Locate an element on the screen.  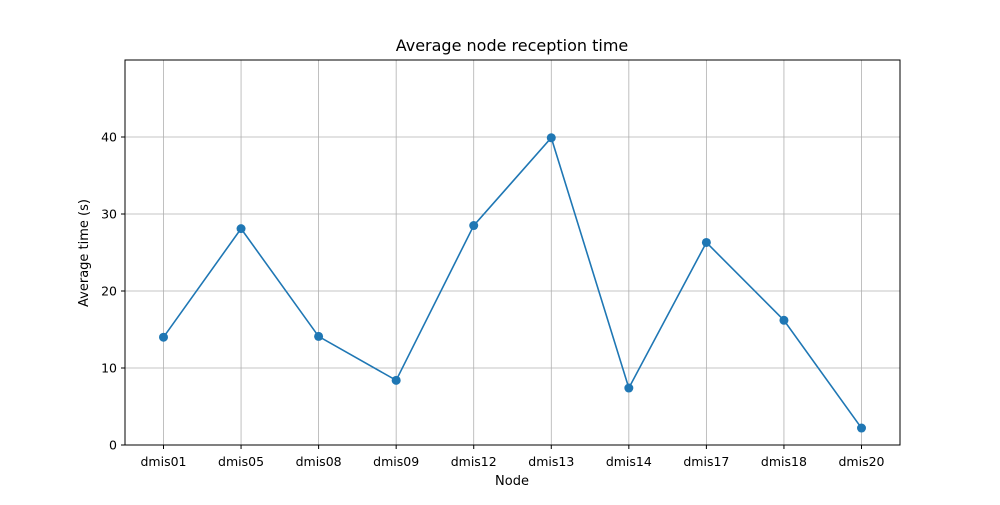
data-point-dmis01 is located at coordinates (163, 337).